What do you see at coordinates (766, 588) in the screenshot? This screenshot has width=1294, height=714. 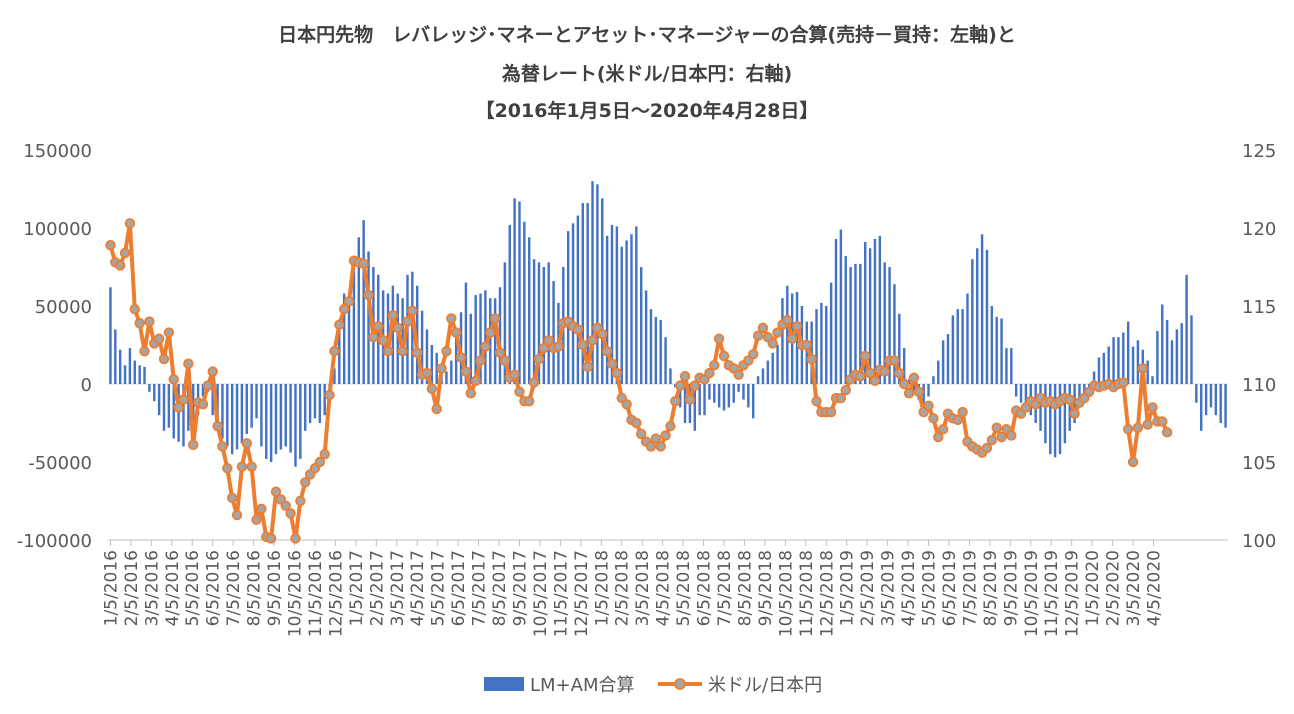 I see `x-axis-tick-label: 9/5/2018` at bounding box center [766, 588].